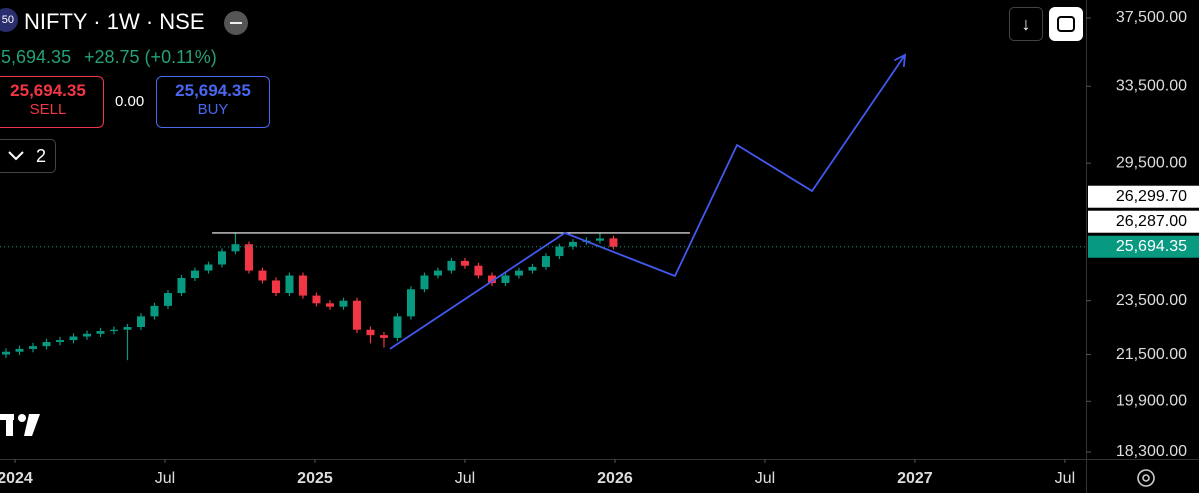 This screenshot has height=493, width=1199. What do you see at coordinates (36, 57) in the screenshot?
I see `last-price: 25,694.35` at bounding box center [36, 57].